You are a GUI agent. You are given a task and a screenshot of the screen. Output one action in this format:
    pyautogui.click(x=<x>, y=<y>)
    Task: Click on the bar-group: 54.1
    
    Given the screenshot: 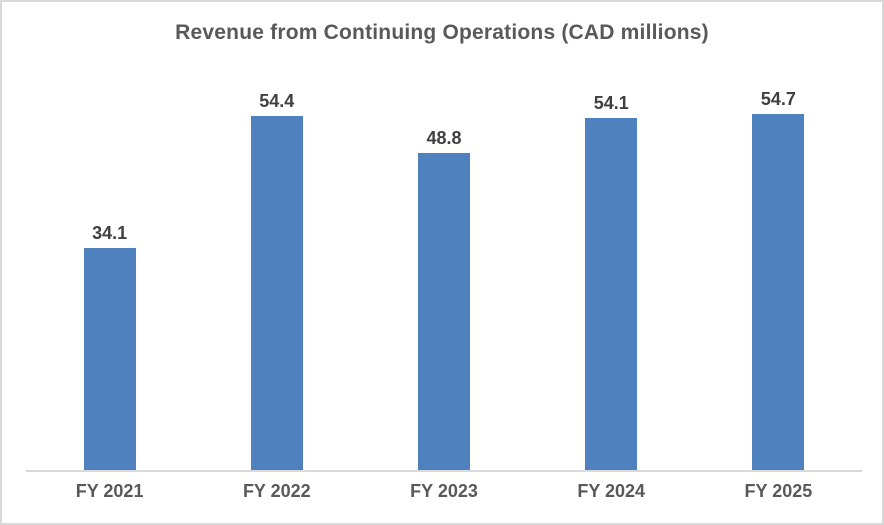 What is the action you would take?
    pyautogui.click(x=611, y=275)
    